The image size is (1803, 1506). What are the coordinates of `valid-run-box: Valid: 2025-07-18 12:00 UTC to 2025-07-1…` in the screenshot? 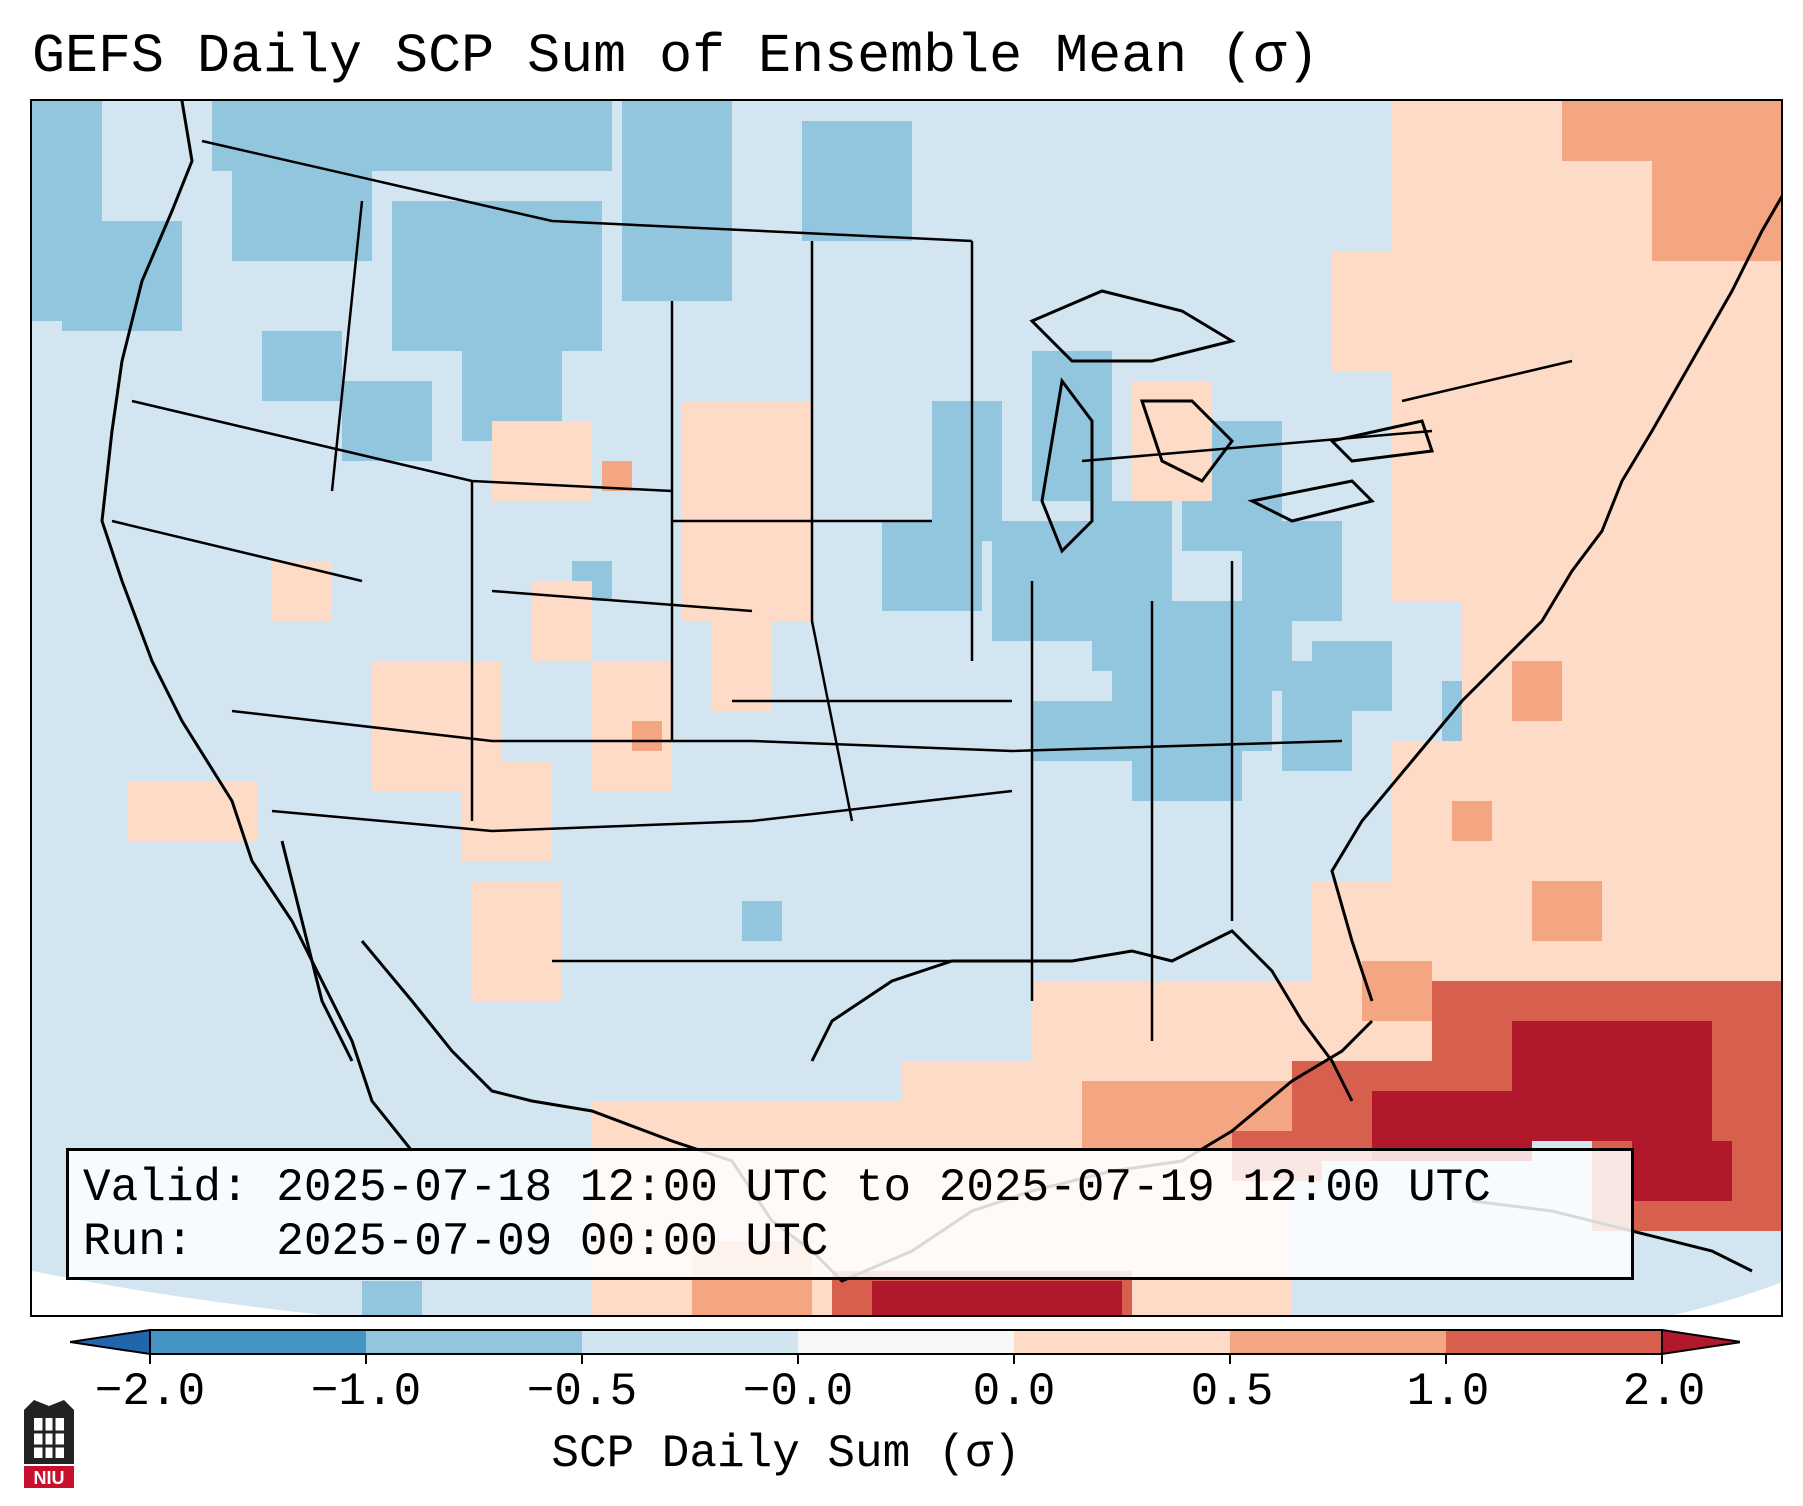 It's located at (850, 1214).